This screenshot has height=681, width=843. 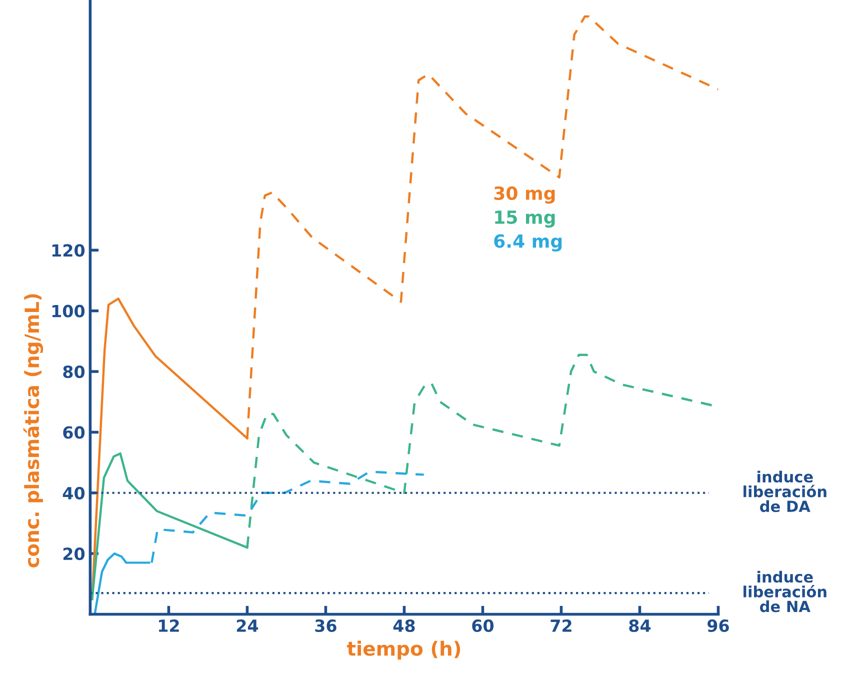 I want to click on text: 15 mg, so click(x=525, y=219).